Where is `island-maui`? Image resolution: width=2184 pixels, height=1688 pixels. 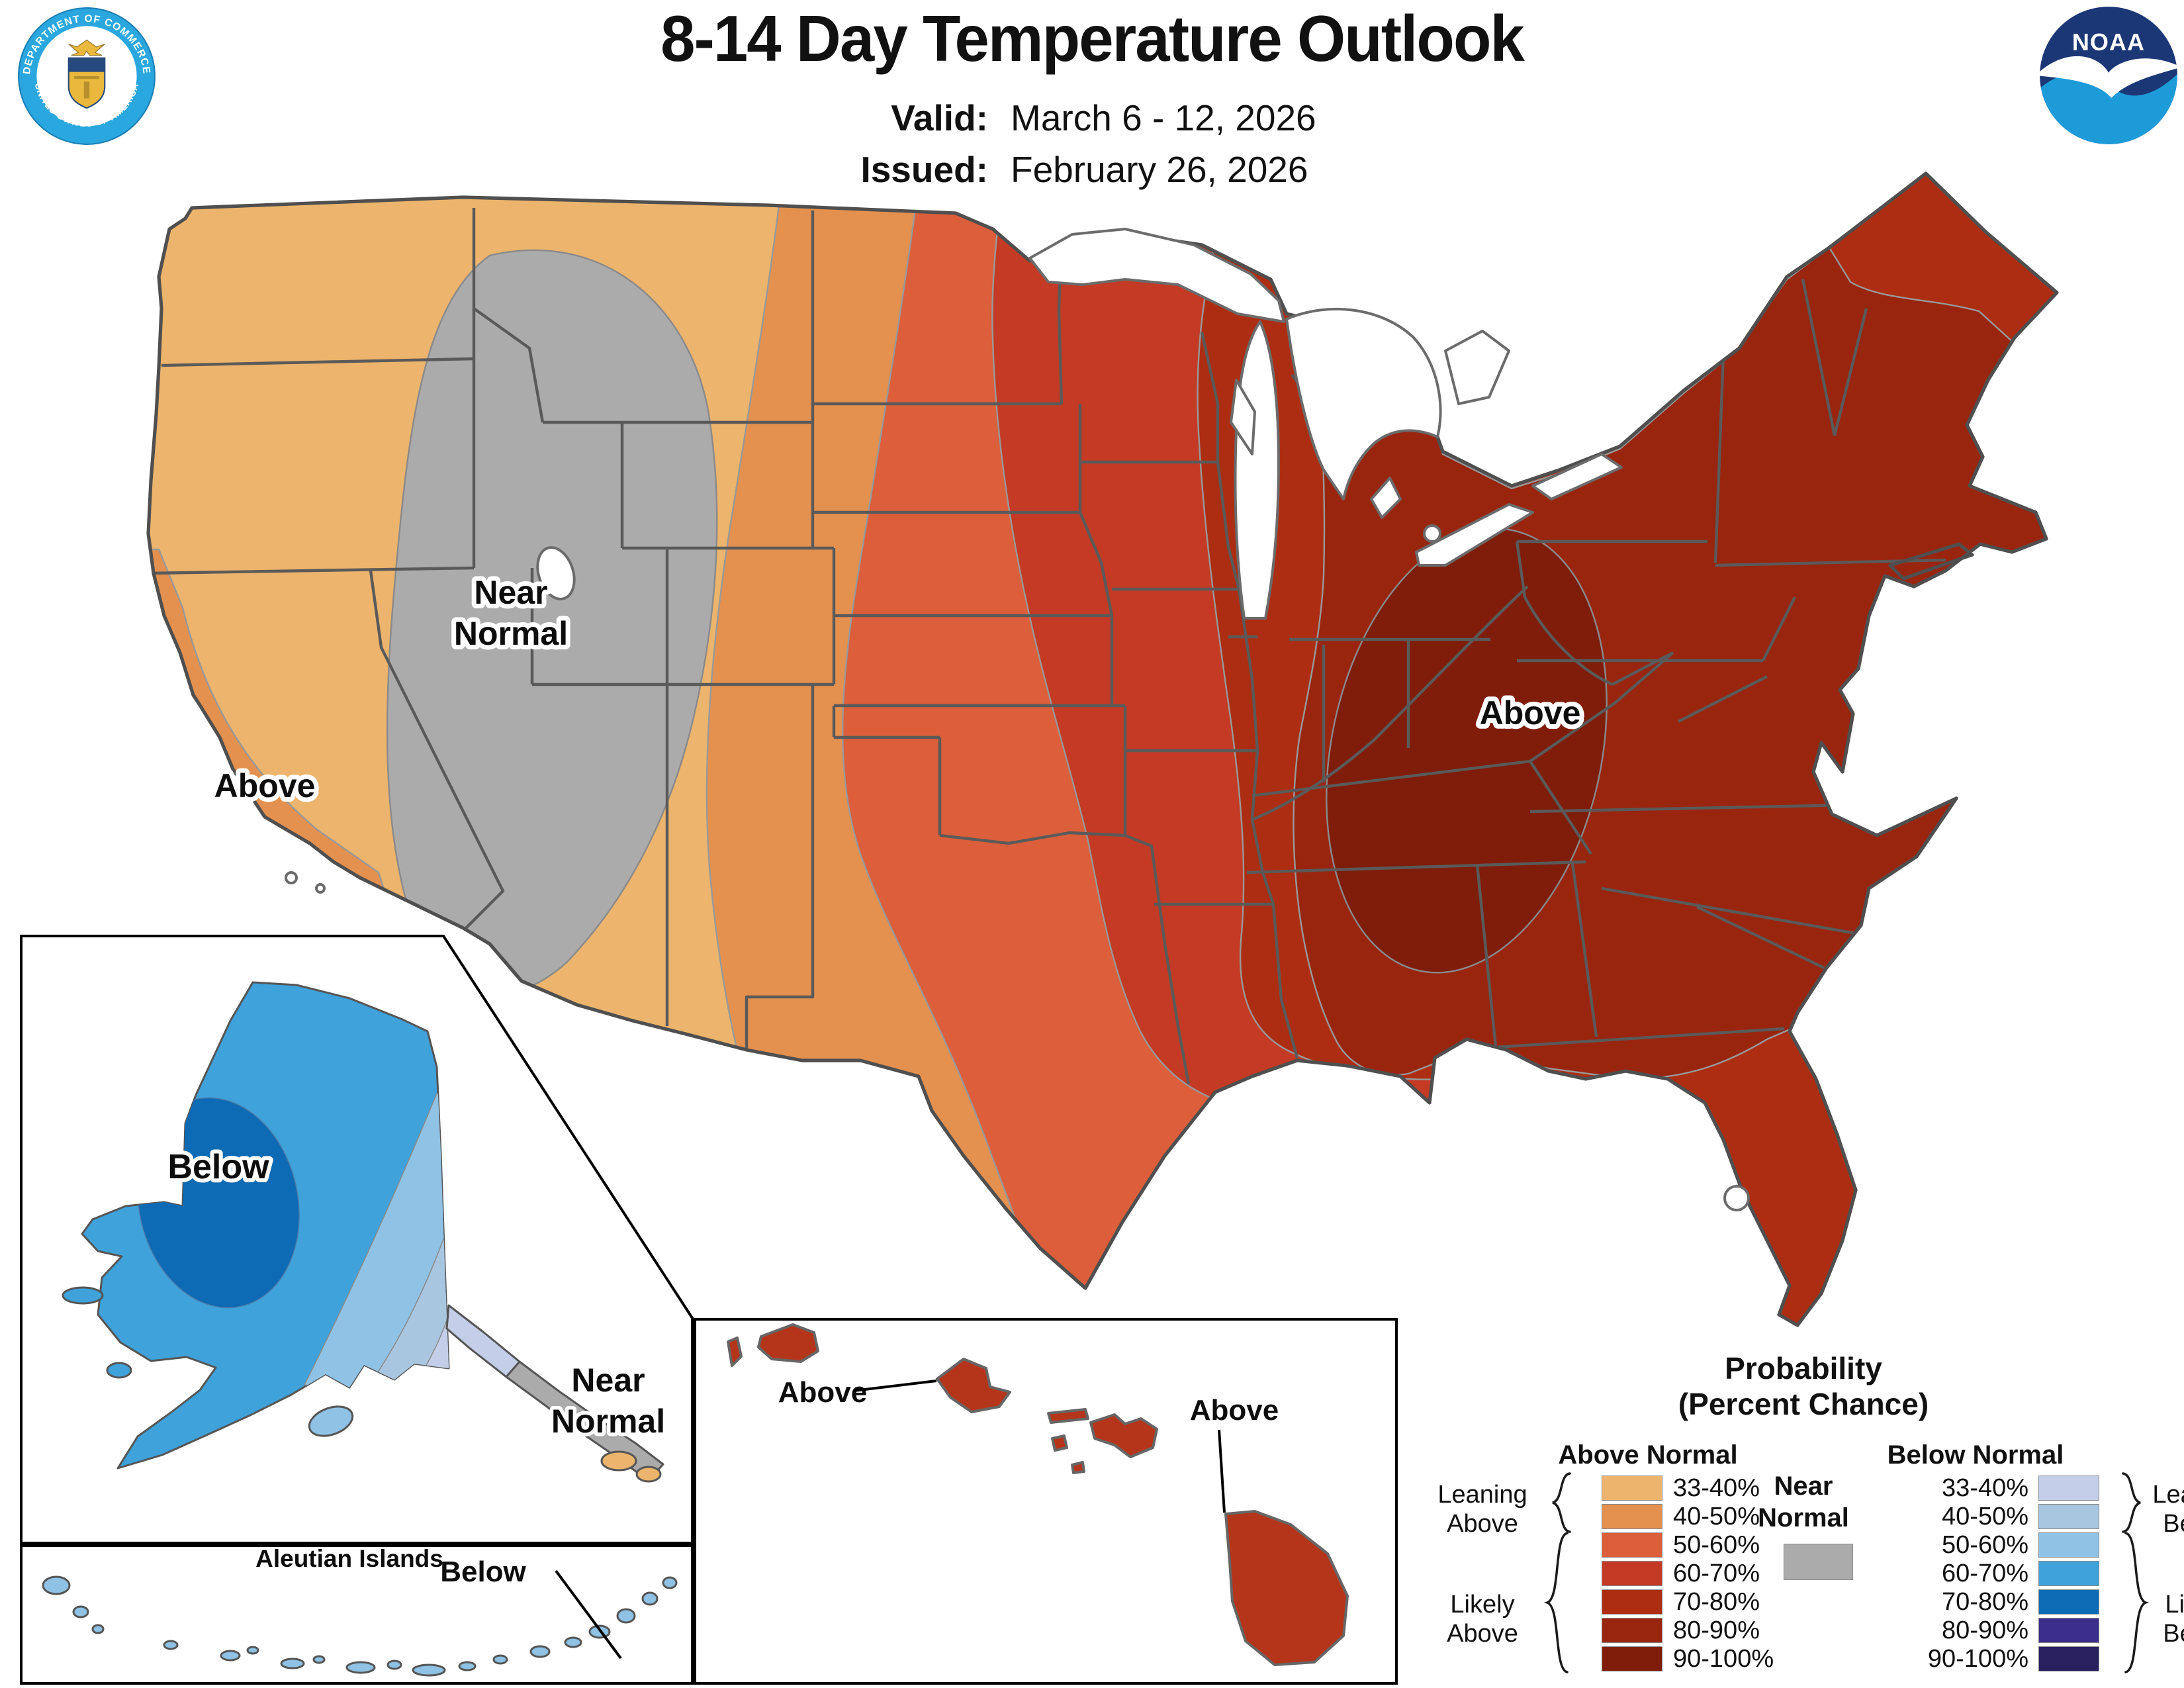 island-maui is located at coordinates (1123, 1435).